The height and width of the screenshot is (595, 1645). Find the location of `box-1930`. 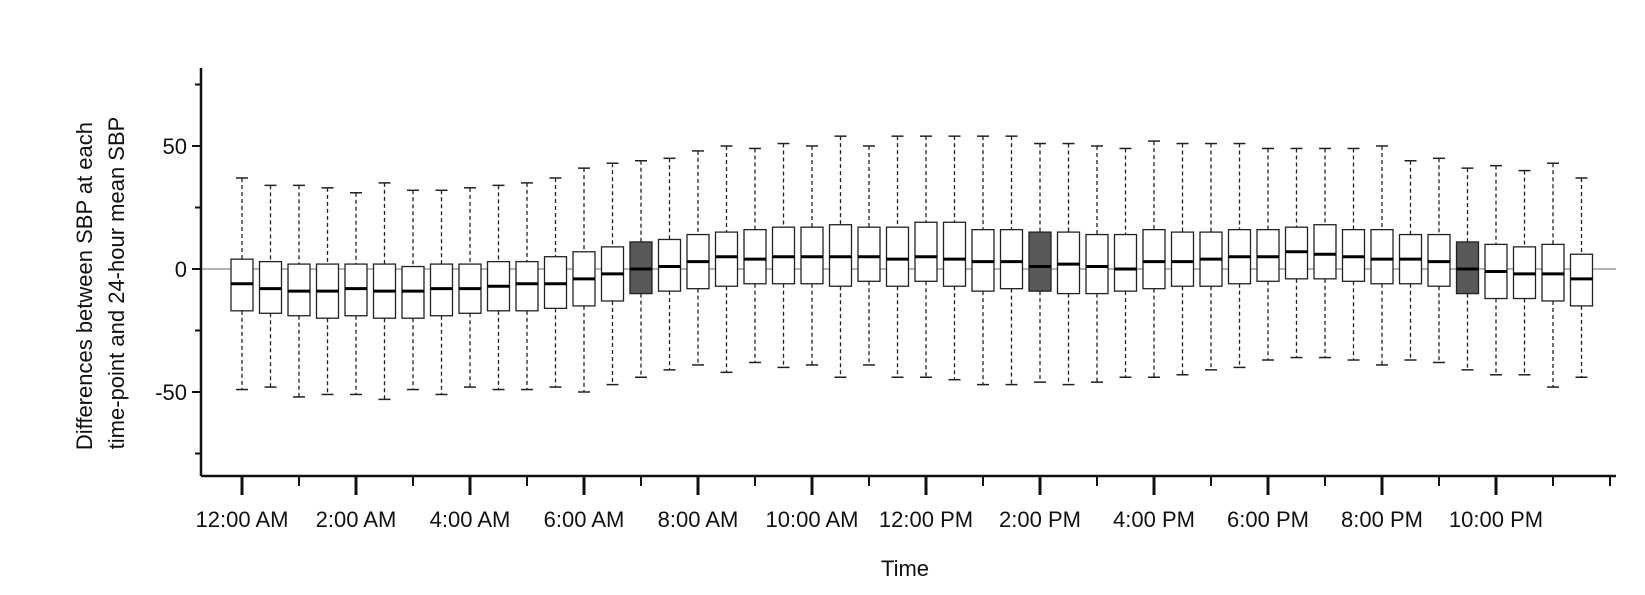

box-1930 is located at coordinates (1353, 254).